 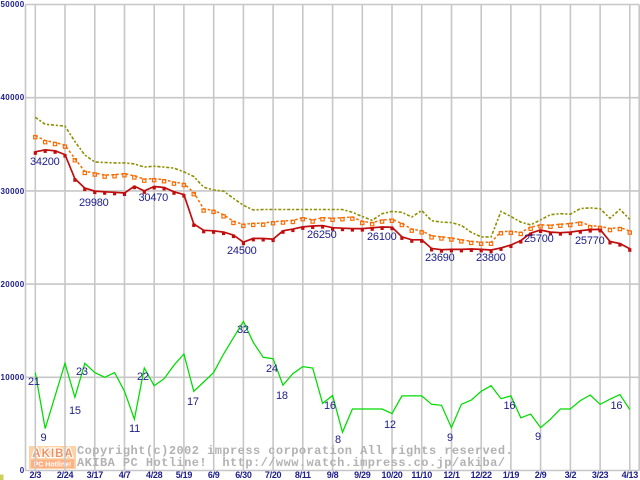 I want to click on svg-text: AKIBA, so click(x=52, y=454).